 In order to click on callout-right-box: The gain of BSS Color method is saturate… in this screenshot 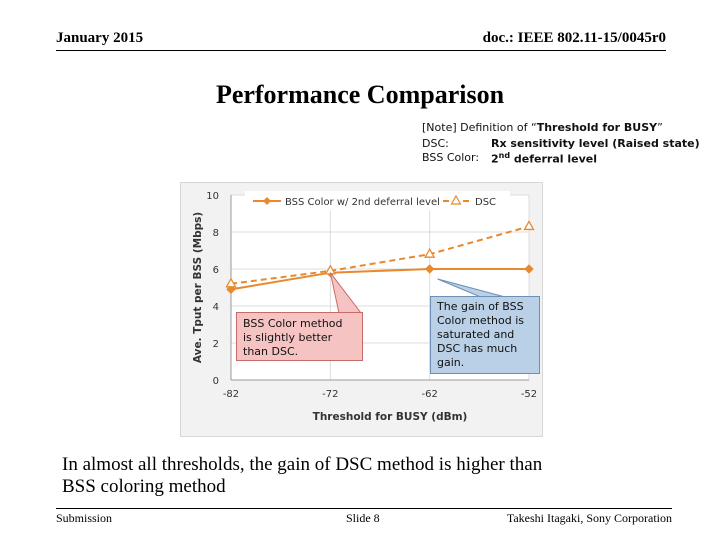, I will do `click(485, 335)`.